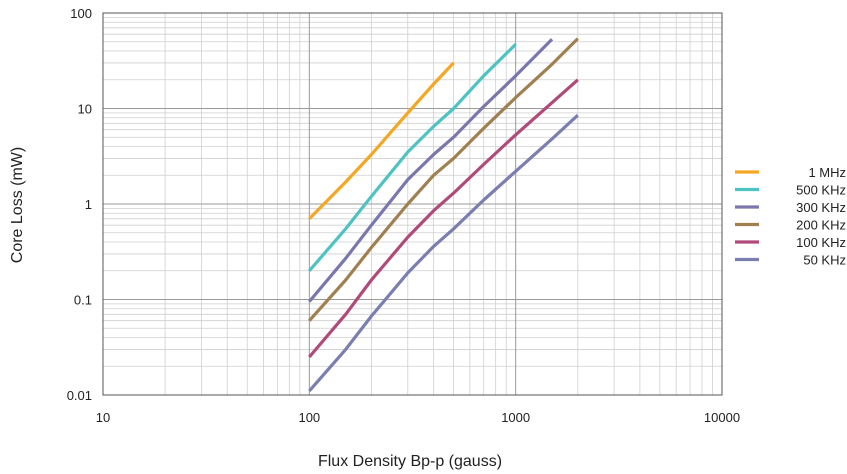  What do you see at coordinates (722, 417) in the screenshot?
I see `x-tick-label: 10000` at bounding box center [722, 417].